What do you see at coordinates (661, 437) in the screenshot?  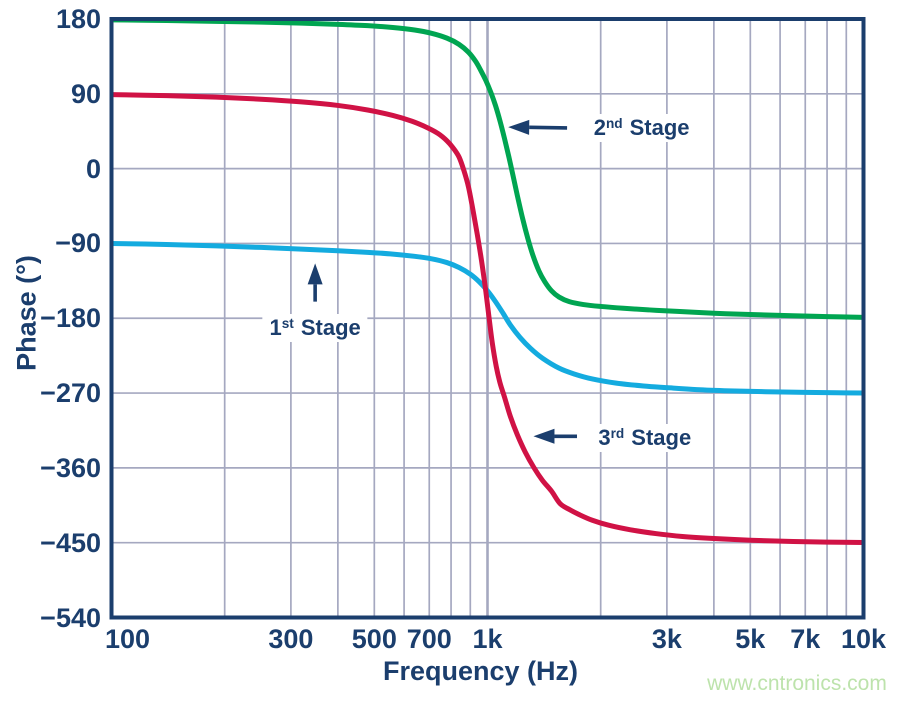 I see `annotation-3rd-stage-word: Stage` at bounding box center [661, 437].